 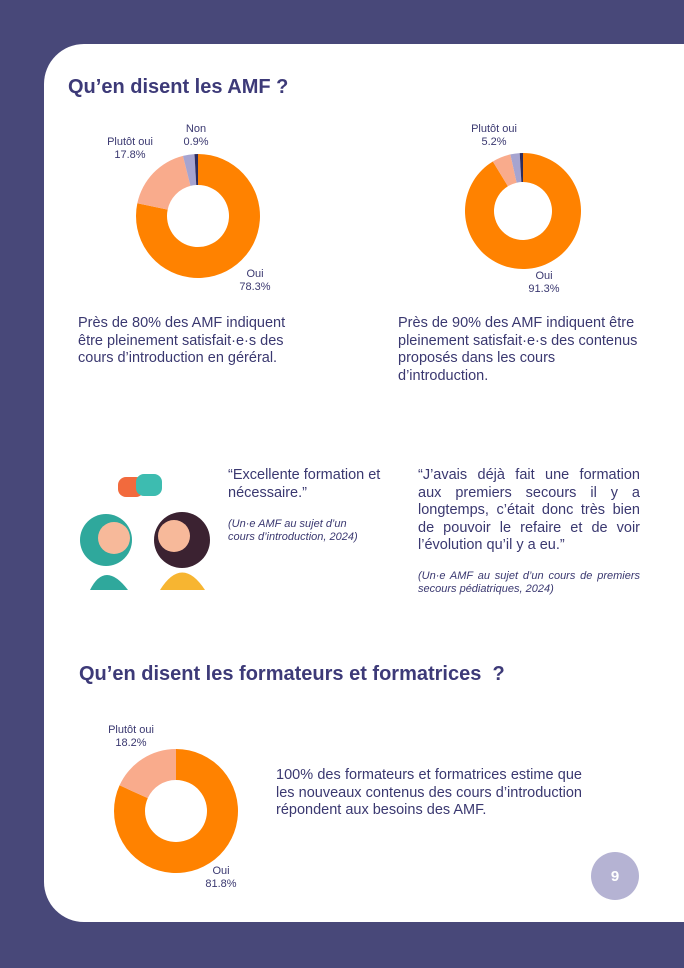 What do you see at coordinates (493, 142) in the screenshot?
I see `slice-value: 5.2%` at bounding box center [493, 142].